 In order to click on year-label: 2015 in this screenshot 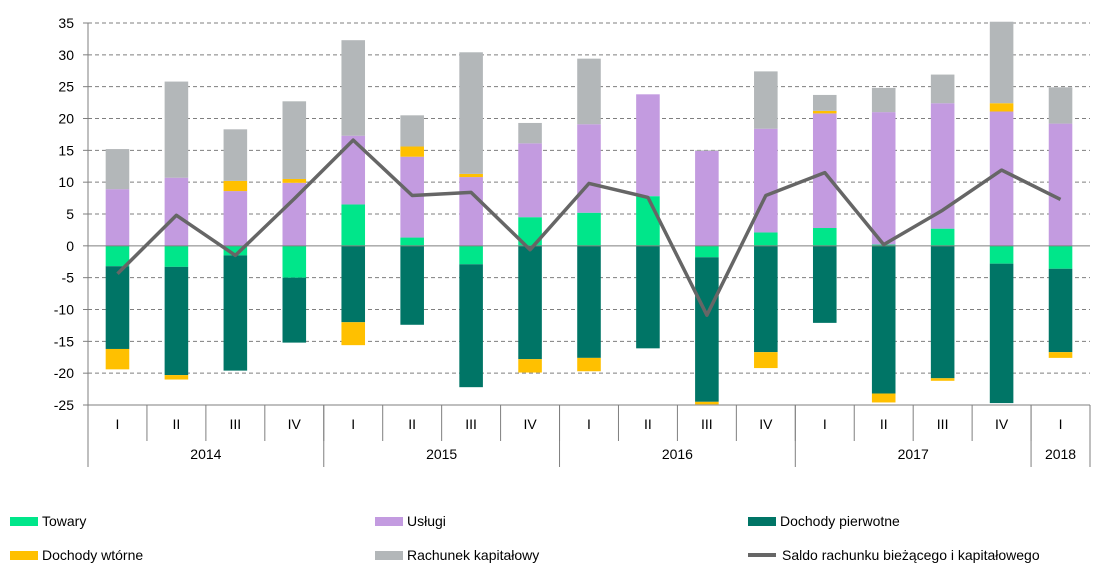, I will do `click(441, 454)`.